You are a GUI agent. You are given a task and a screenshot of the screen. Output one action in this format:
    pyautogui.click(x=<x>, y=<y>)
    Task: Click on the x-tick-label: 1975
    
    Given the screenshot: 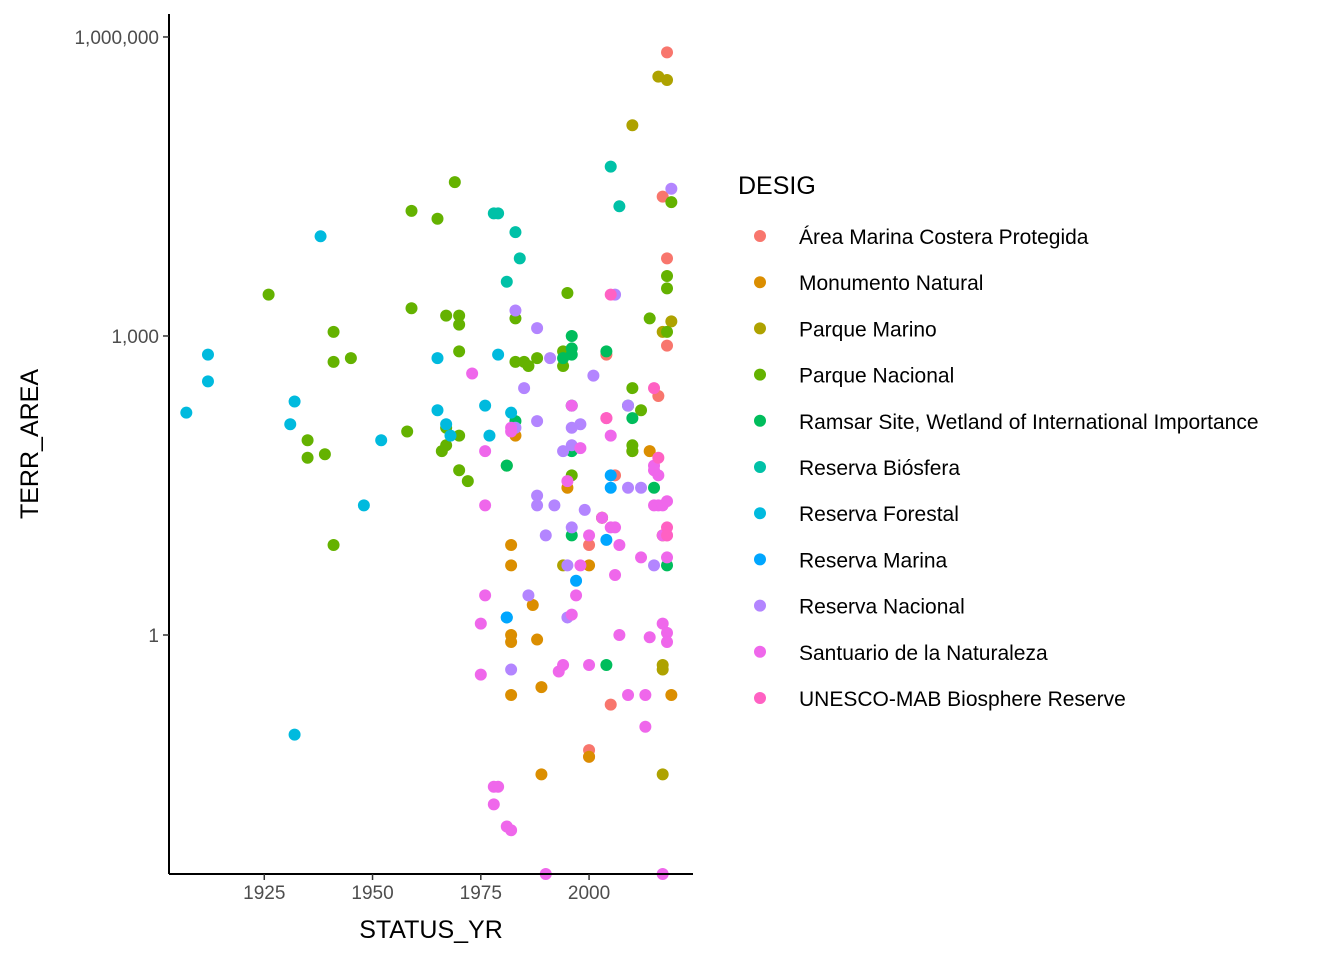 What is the action you would take?
    pyautogui.click(x=481, y=893)
    